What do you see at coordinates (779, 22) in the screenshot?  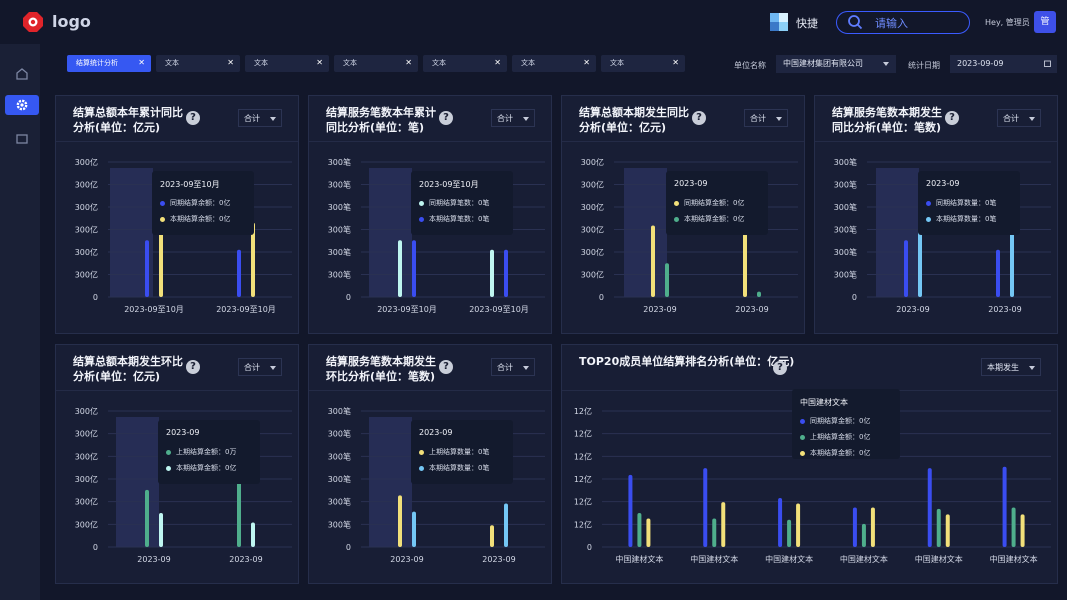 I see `quick-access-icon` at bounding box center [779, 22].